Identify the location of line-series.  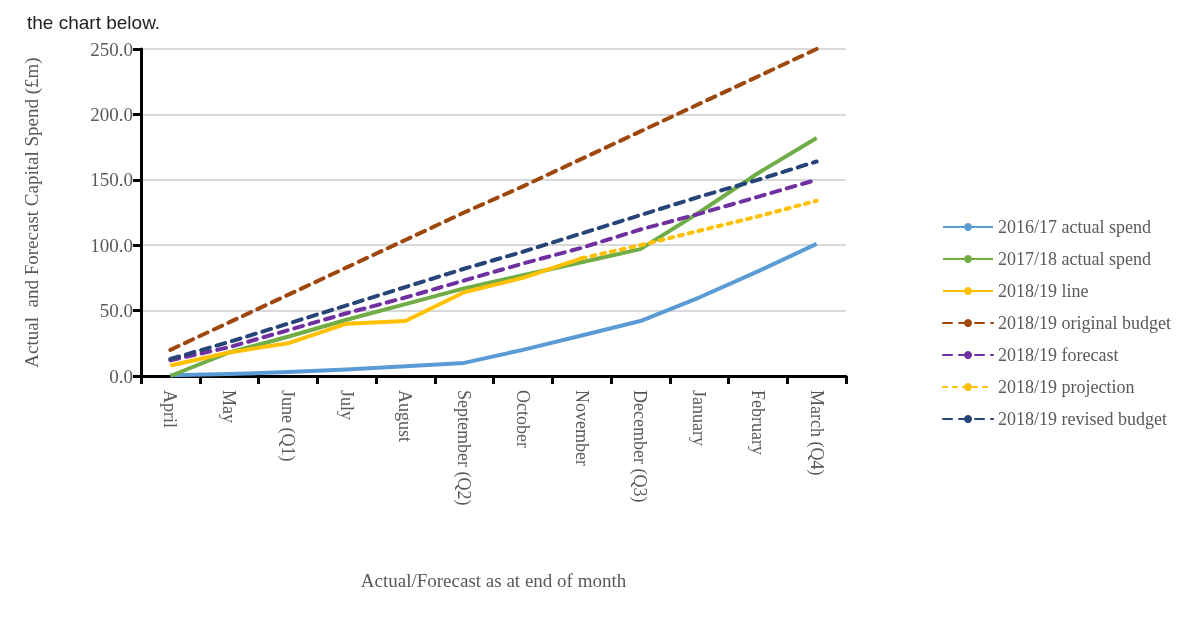
(493, 309).